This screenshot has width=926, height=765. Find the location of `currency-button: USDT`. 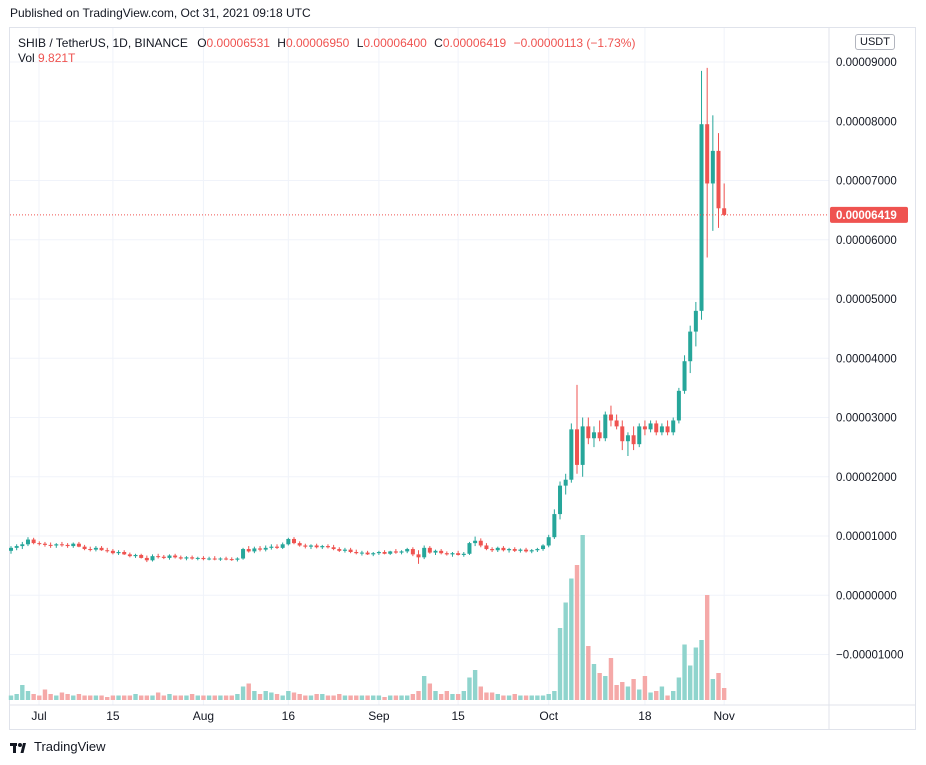

currency-button: USDT is located at coordinates (875, 42).